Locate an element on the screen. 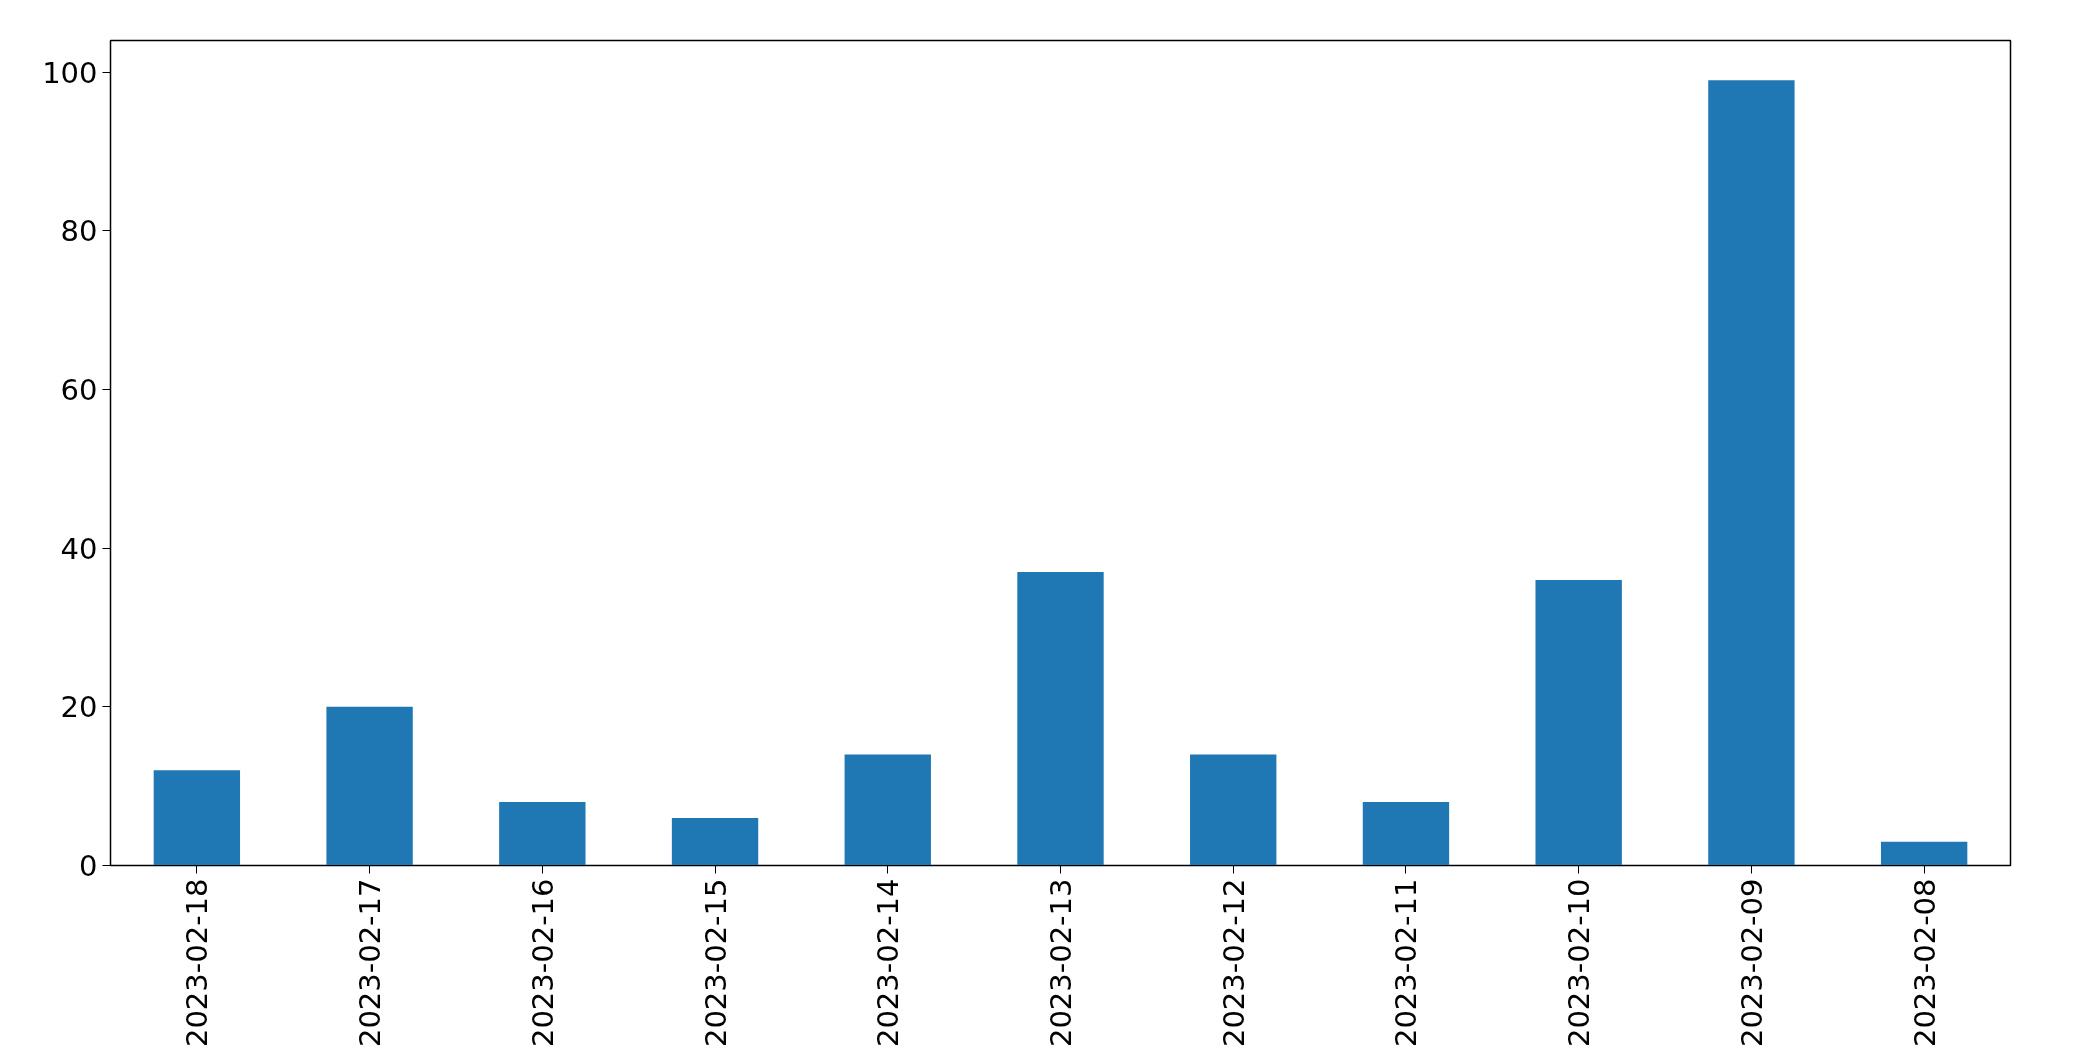  x-tick-label: 2023-02-17 is located at coordinates (370, 963).